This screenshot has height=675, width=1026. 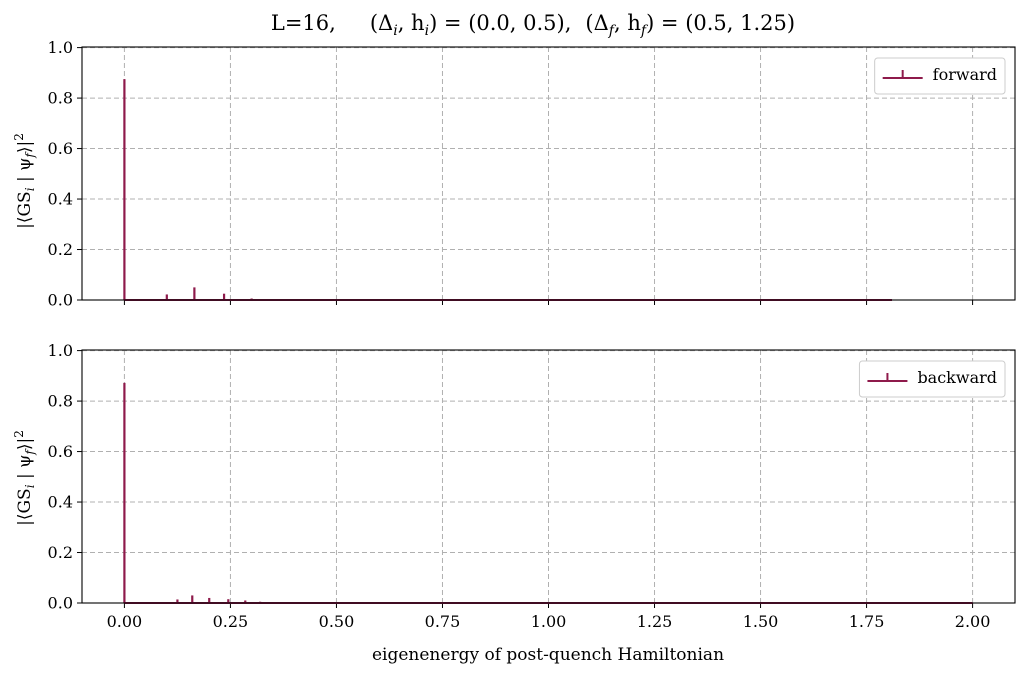 What do you see at coordinates (957, 377) in the screenshot?
I see `legend-label-backward: backward` at bounding box center [957, 377].